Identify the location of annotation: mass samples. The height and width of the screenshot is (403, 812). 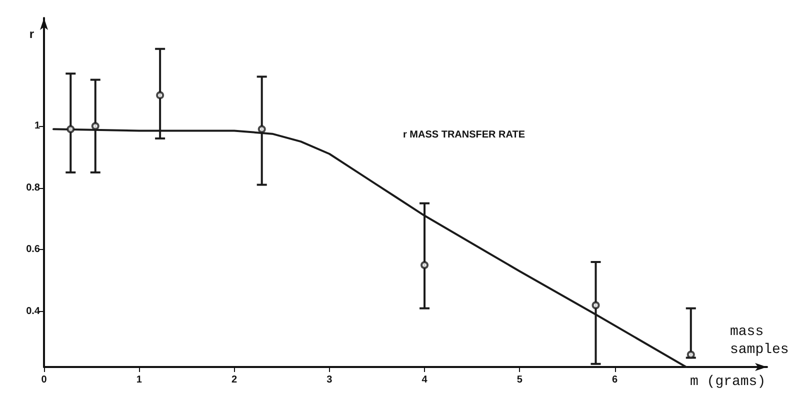
(759, 341).